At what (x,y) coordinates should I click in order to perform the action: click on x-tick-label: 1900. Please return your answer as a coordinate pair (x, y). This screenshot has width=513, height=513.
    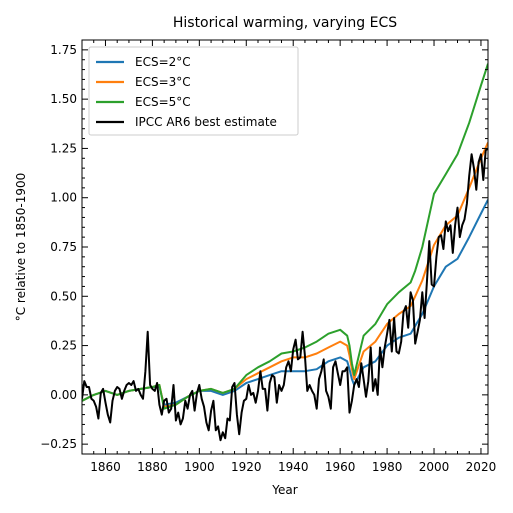
    Looking at the image, I should click on (199, 467).